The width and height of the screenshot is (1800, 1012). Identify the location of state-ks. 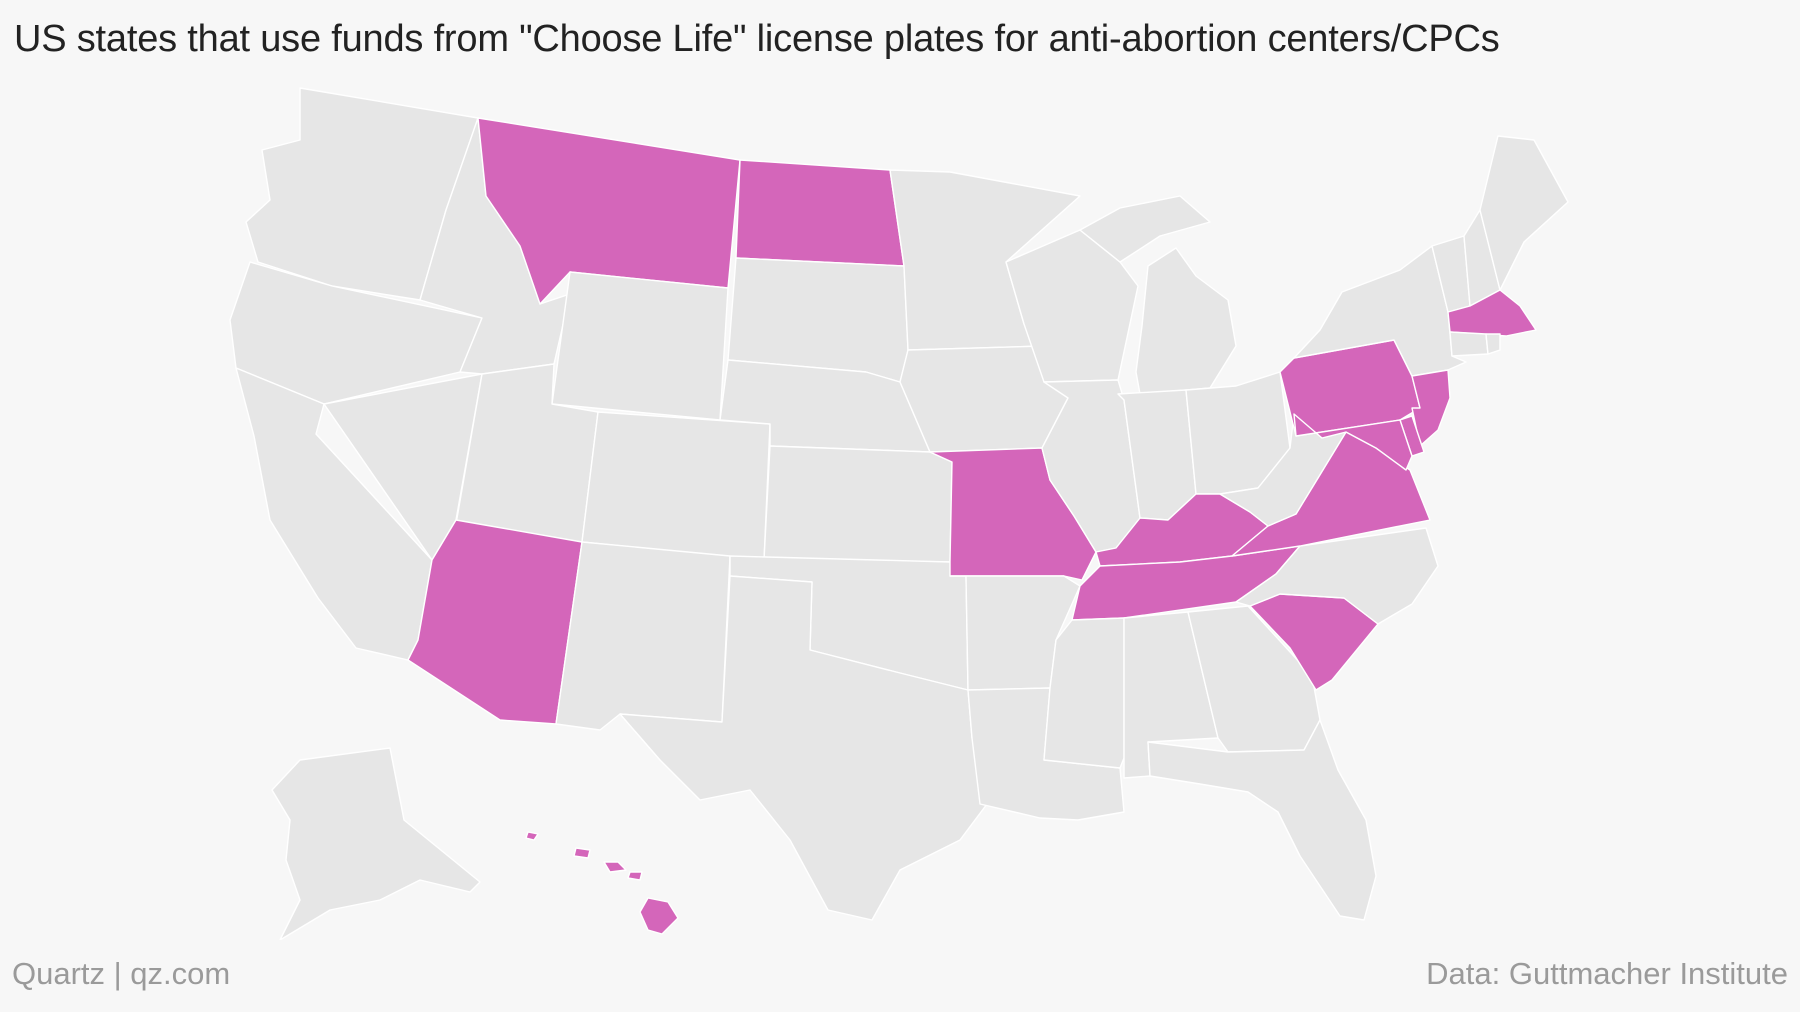
(858, 504).